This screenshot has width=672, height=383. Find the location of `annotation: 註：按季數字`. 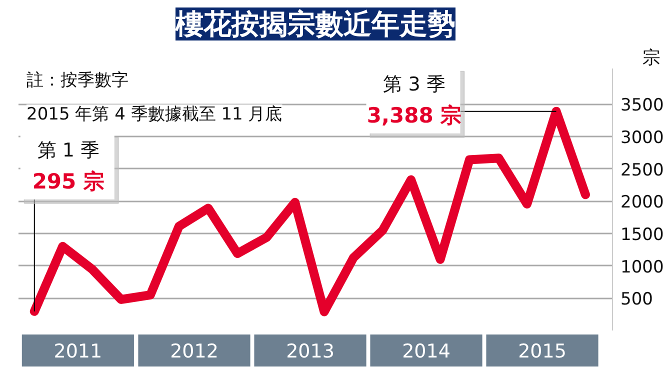

annotation: 註：按季數字 is located at coordinates (77, 80).